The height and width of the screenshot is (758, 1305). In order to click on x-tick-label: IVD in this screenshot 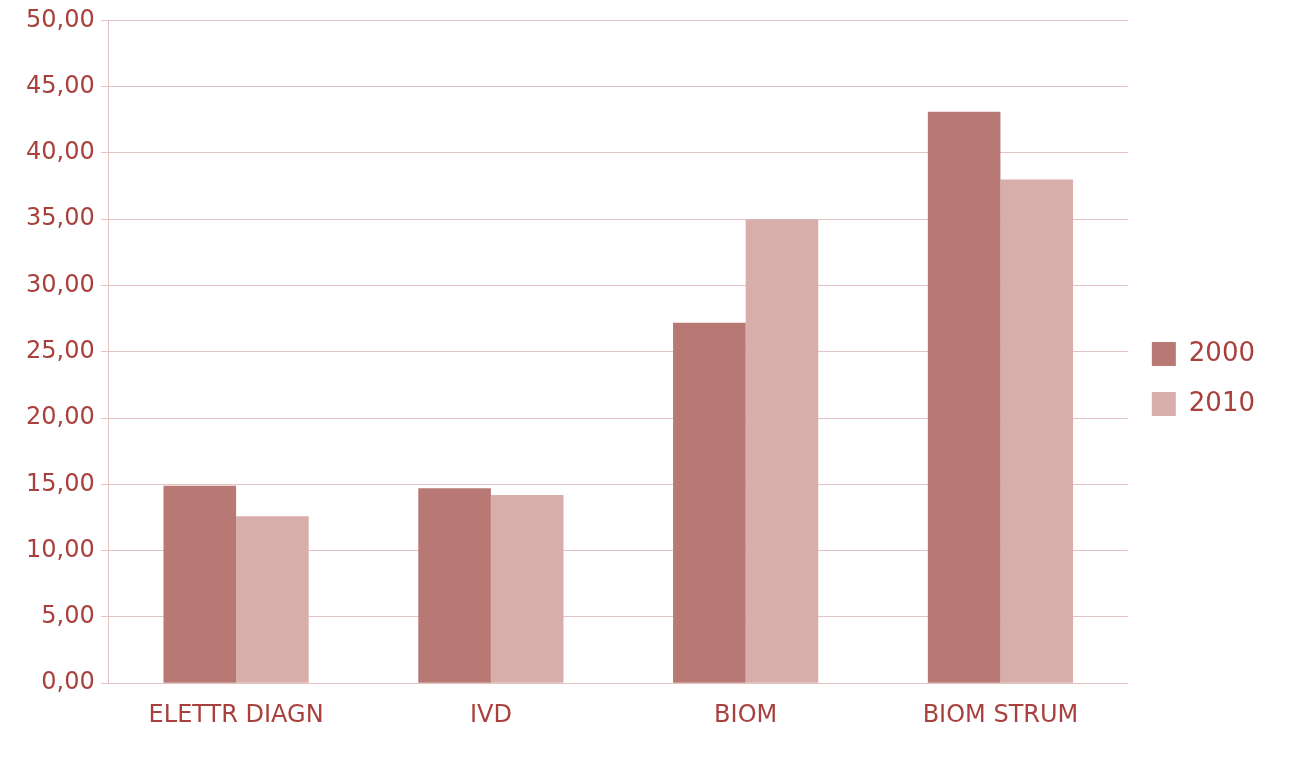, I will do `click(490, 713)`.